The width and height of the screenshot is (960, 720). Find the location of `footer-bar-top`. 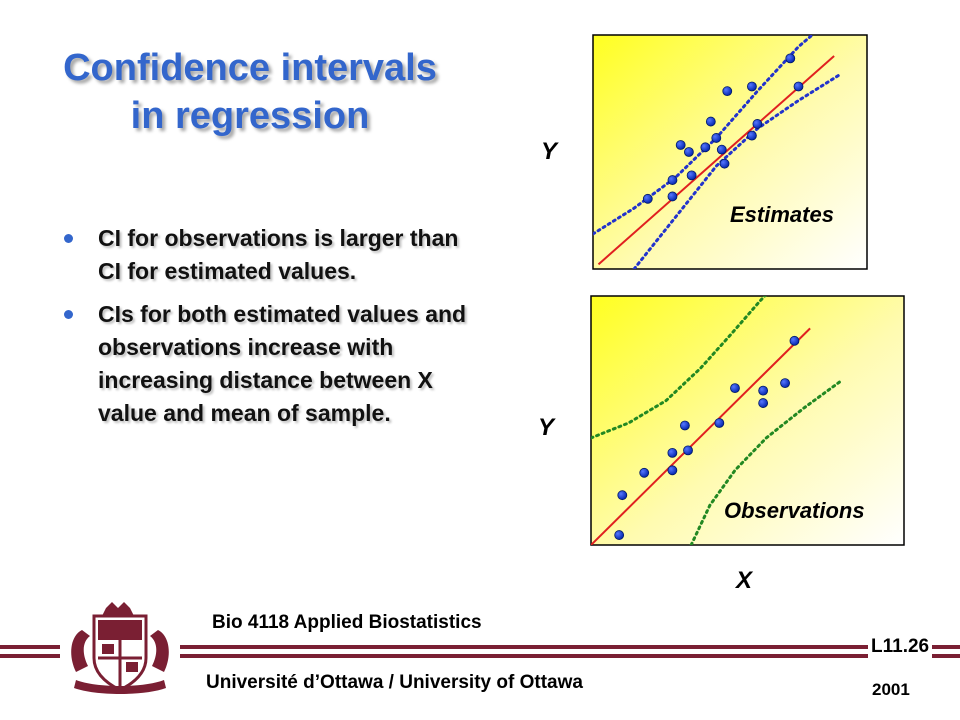

footer-bar-top is located at coordinates (480, 647).